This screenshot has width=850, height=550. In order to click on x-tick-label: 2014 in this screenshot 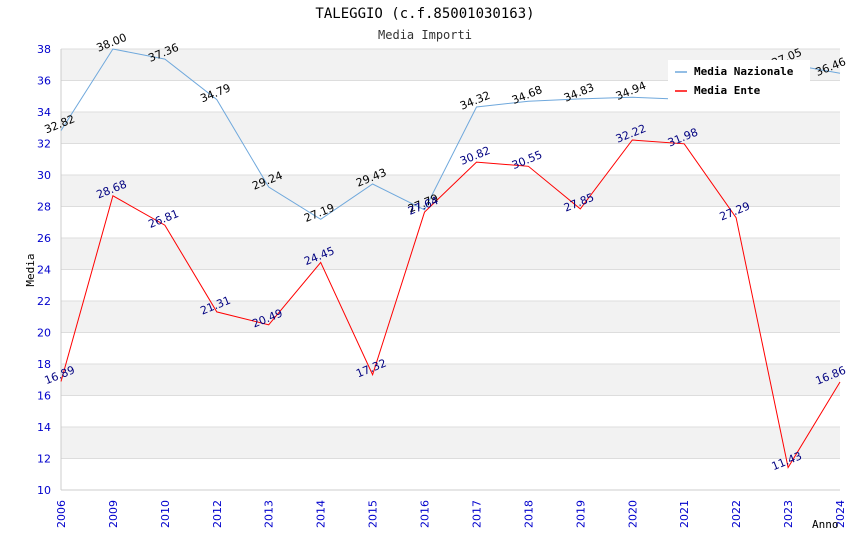, I will do `click(321, 514)`.